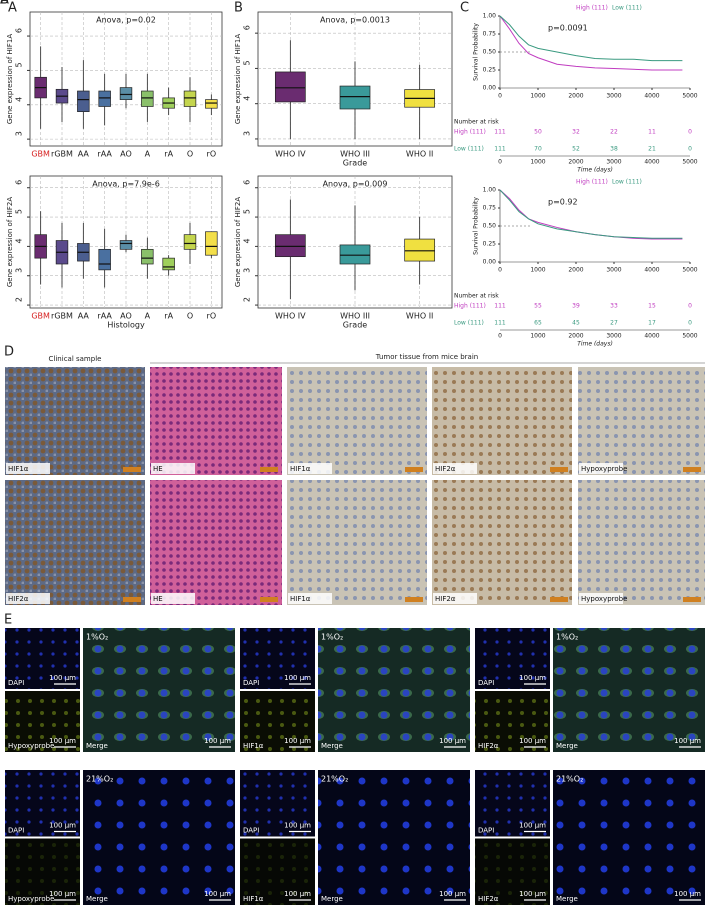  I want to click on y-axis-label: Gene expression of HIF2A, so click(238, 242).